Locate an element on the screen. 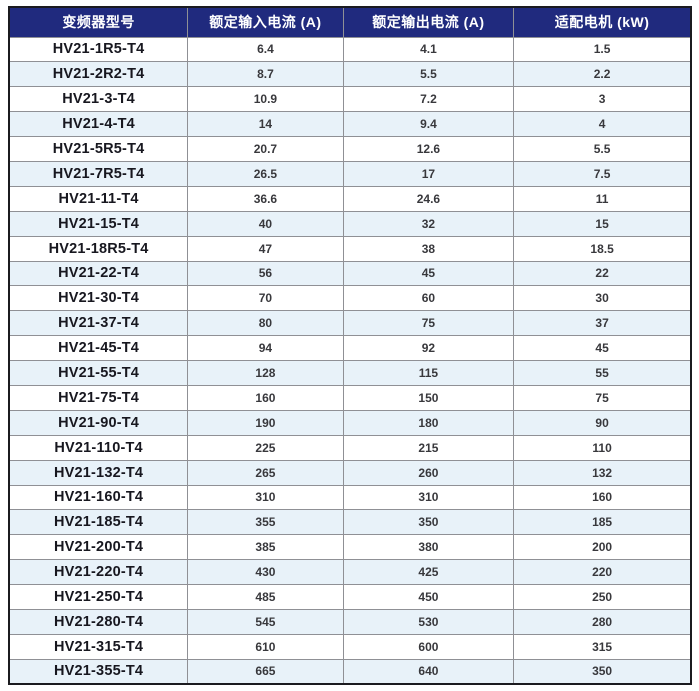 The image size is (699, 691). value-cell-matching-motor: 220 is located at coordinates (602, 572).